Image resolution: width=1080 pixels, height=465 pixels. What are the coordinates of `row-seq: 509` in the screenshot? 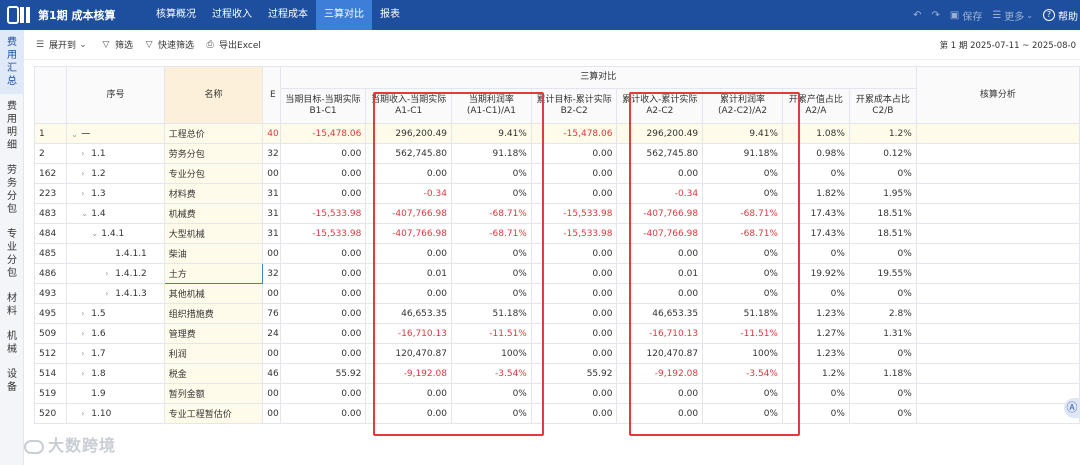 It's located at (51, 333).